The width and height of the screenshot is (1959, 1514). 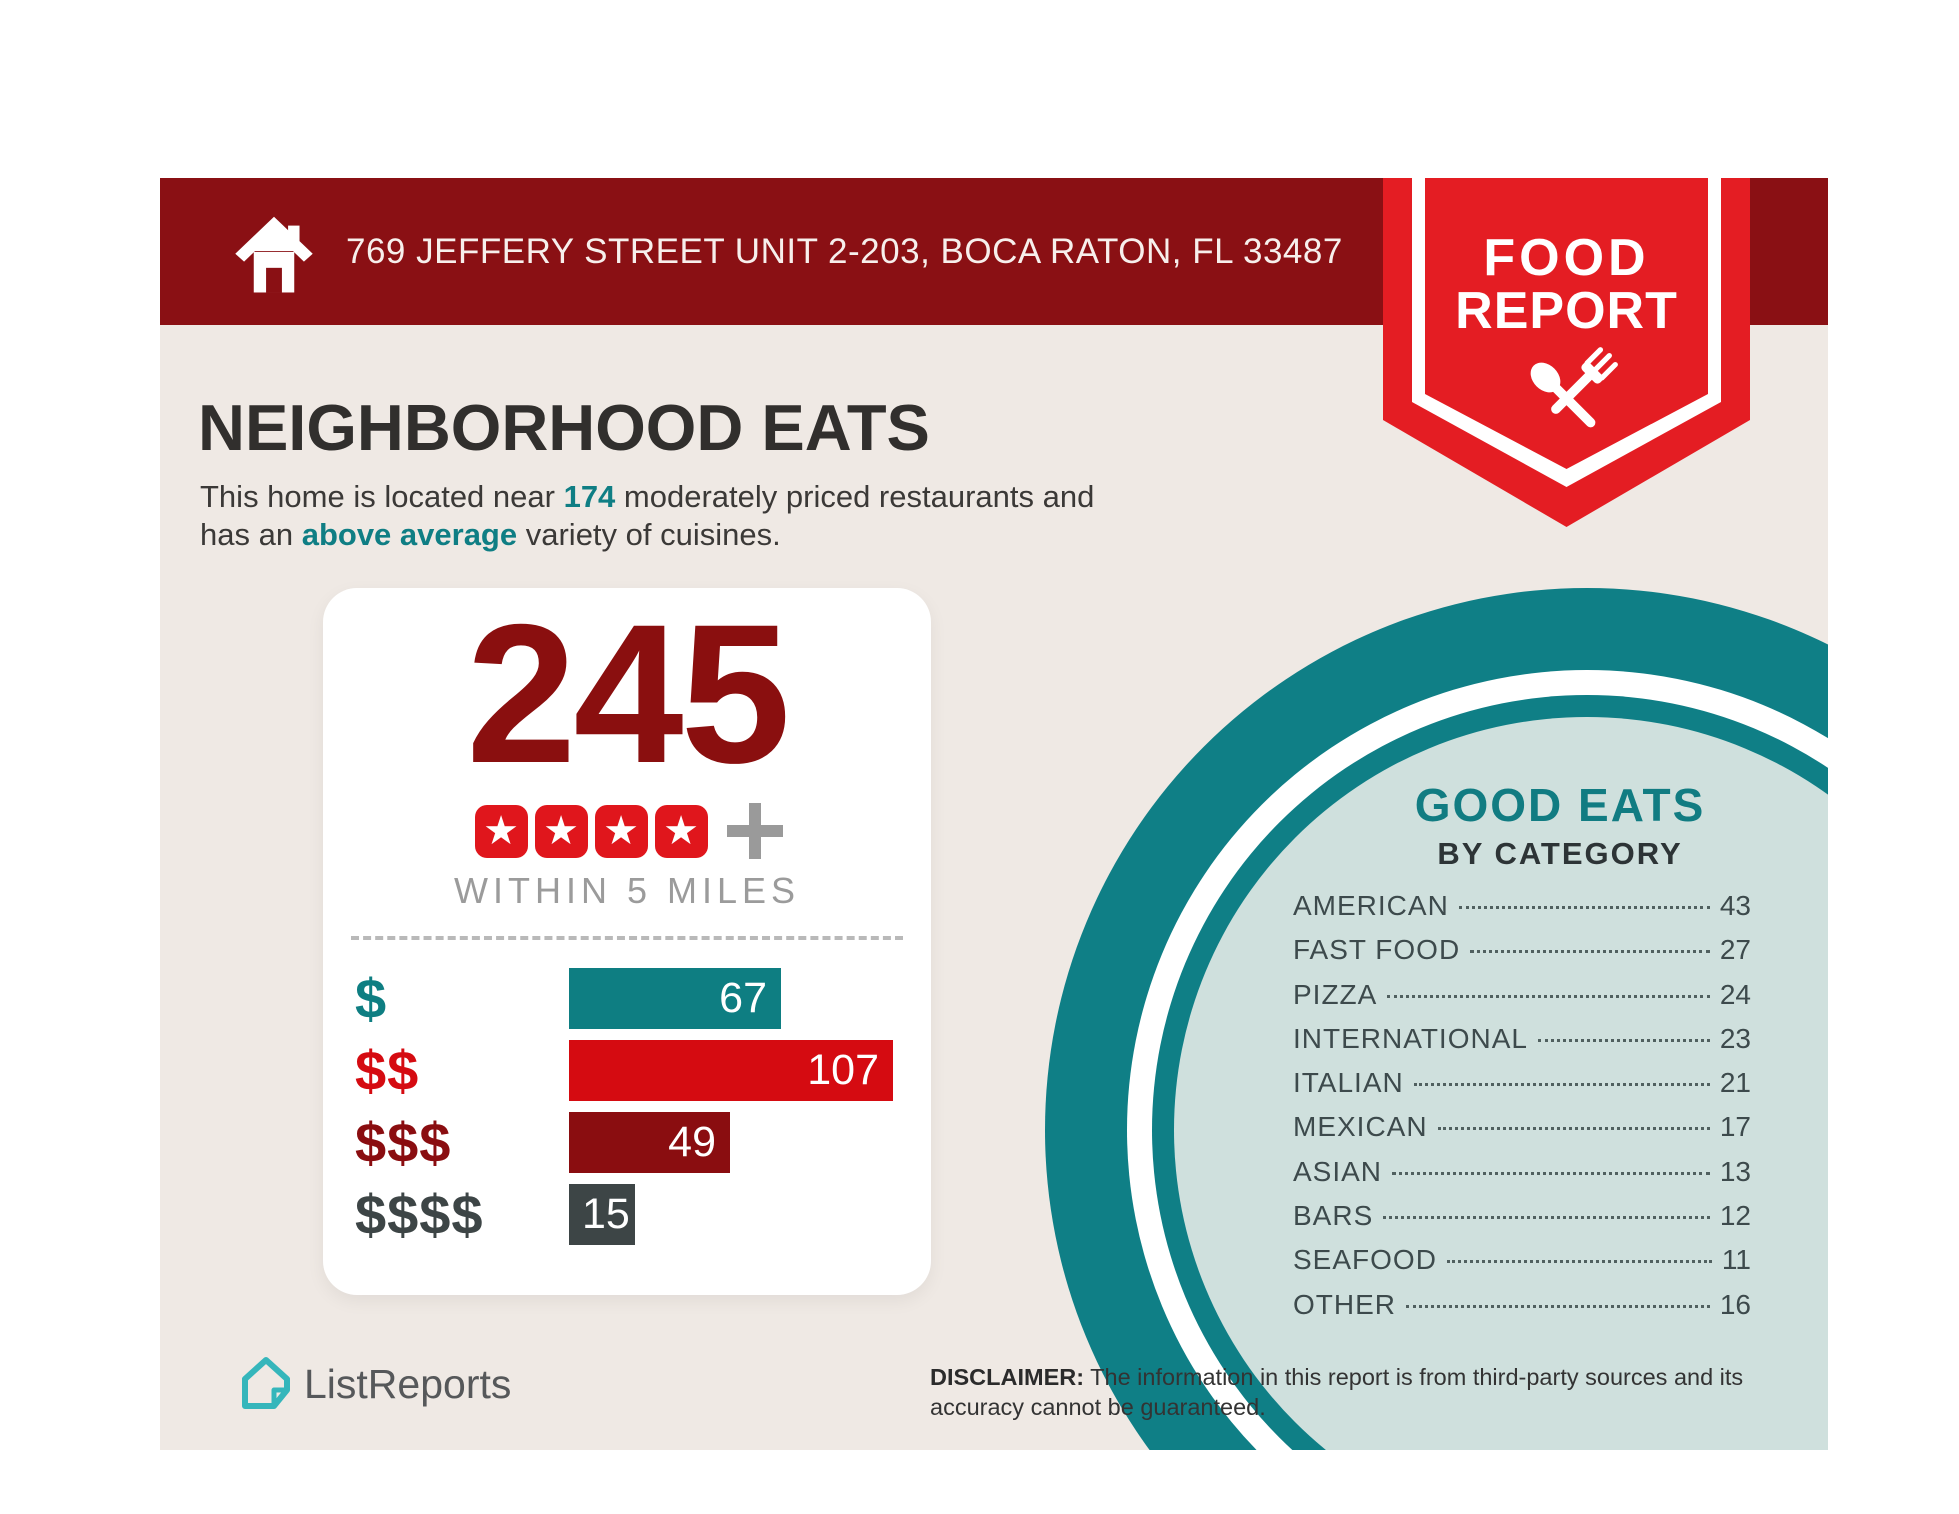 I want to click on category-value: 24, so click(x=1735, y=994).